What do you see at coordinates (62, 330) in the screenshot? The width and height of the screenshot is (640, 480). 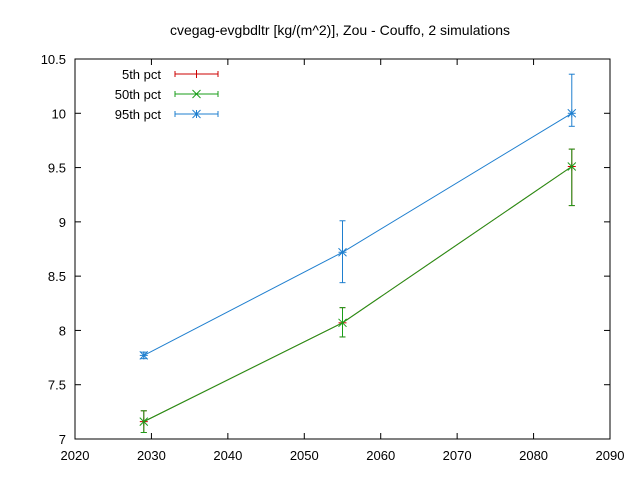 I see `y-tick-label: 8` at bounding box center [62, 330].